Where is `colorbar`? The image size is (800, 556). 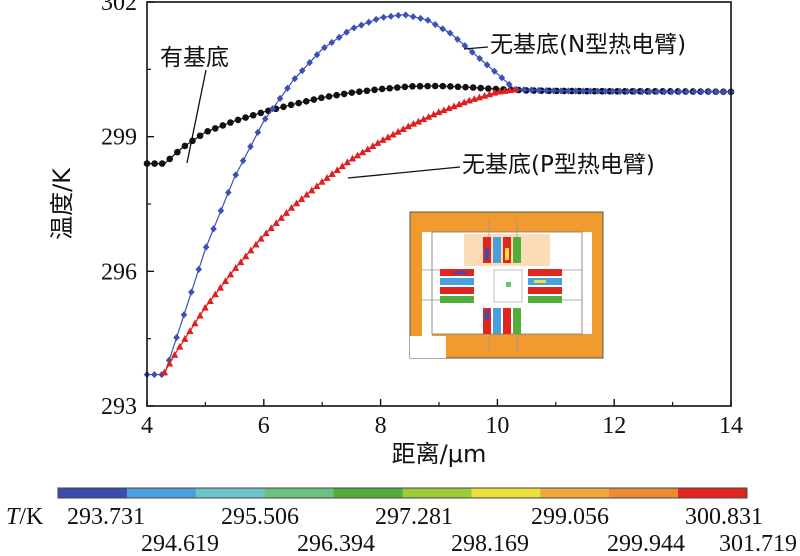
colorbar is located at coordinates (402, 493).